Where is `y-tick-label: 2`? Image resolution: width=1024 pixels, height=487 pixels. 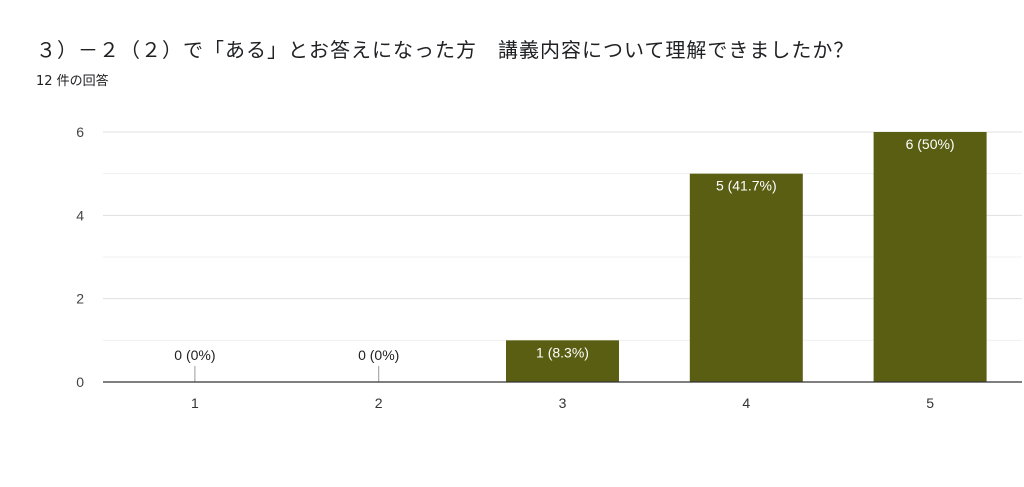
y-tick-label: 2 is located at coordinates (80, 299).